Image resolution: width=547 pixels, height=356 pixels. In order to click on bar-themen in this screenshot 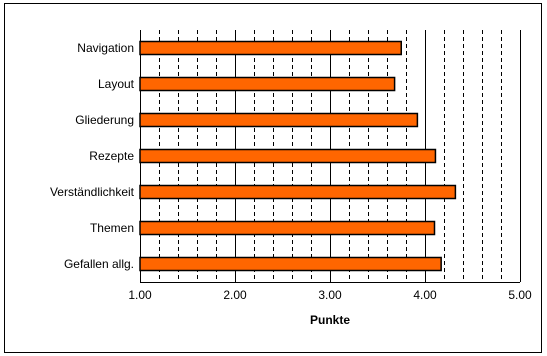, I will do `click(287, 228)`.